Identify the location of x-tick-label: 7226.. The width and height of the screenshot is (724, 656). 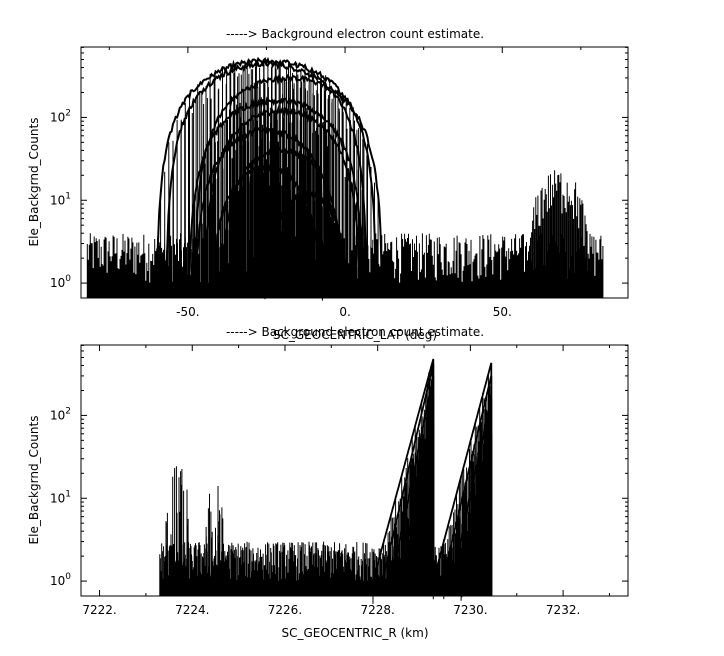
(285, 610).